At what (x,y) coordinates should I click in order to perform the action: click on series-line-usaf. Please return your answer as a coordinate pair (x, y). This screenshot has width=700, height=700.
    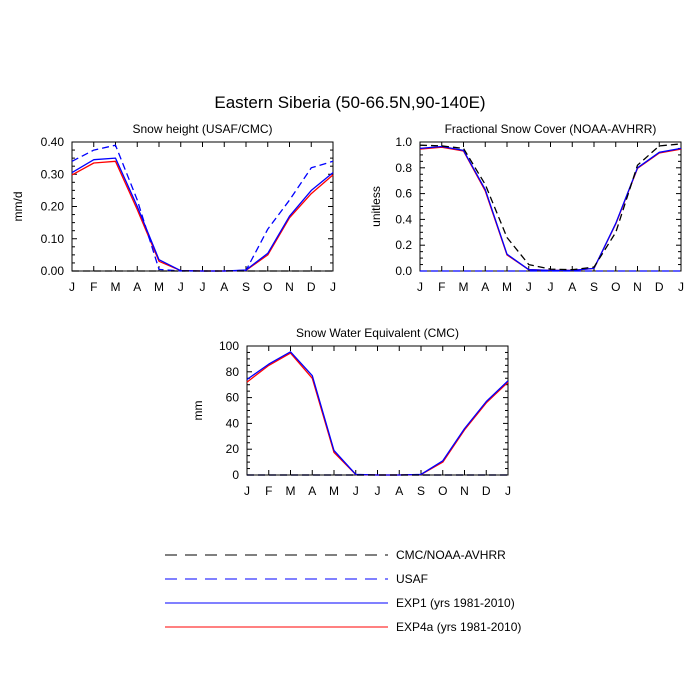
    Looking at the image, I should click on (202, 208).